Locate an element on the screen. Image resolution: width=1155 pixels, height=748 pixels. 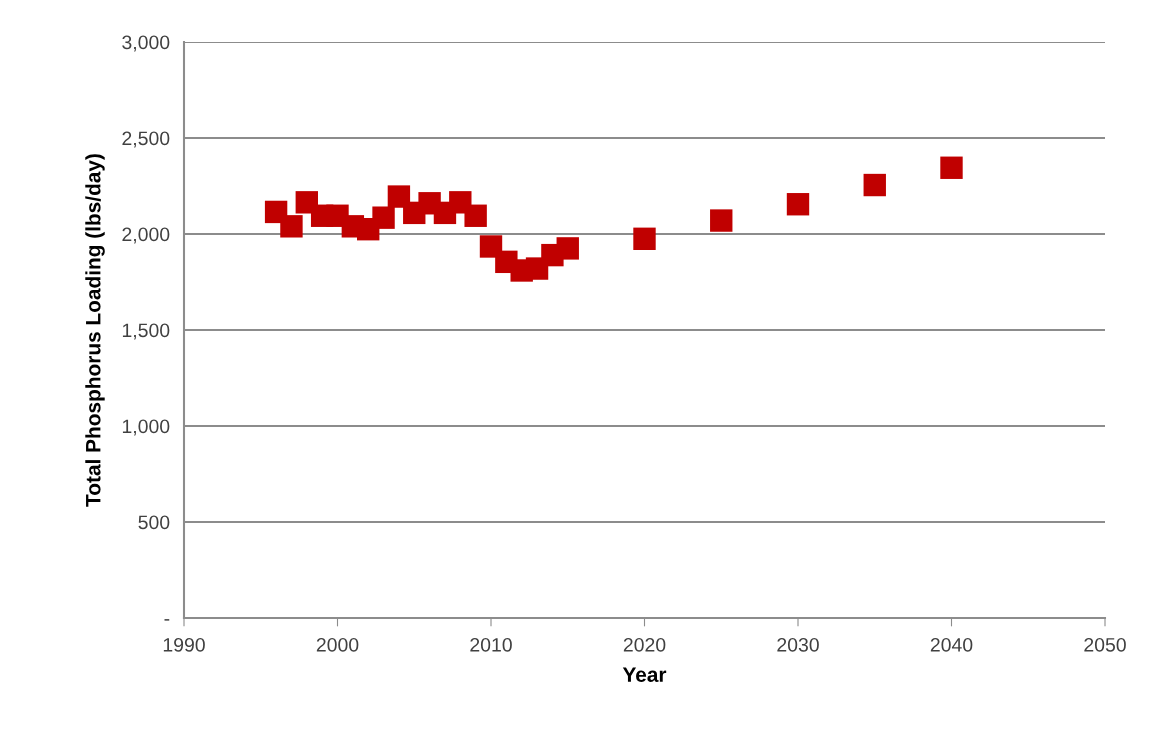
x-tick-label: 2000 is located at coordinates (337, 644).